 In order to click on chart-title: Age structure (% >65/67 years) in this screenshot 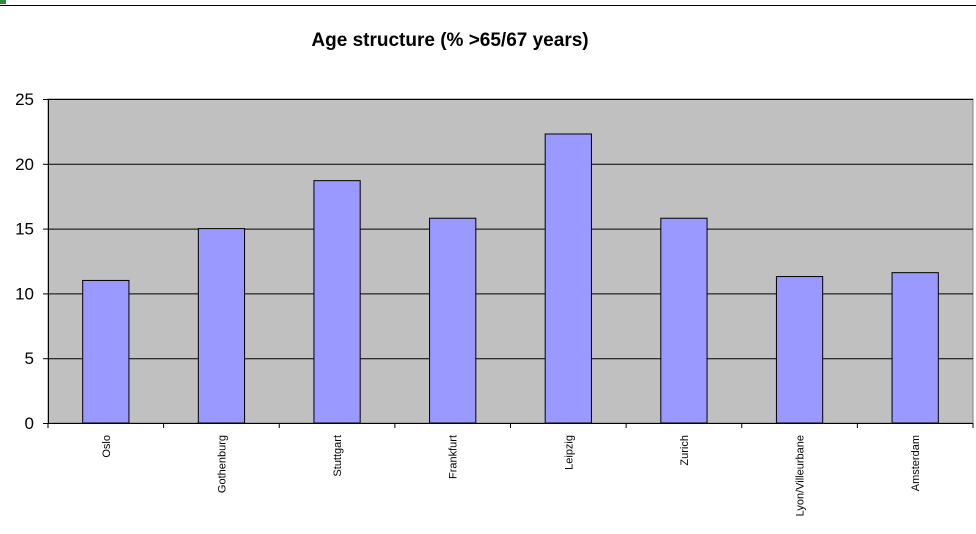, I will do `click(450, 40)`.